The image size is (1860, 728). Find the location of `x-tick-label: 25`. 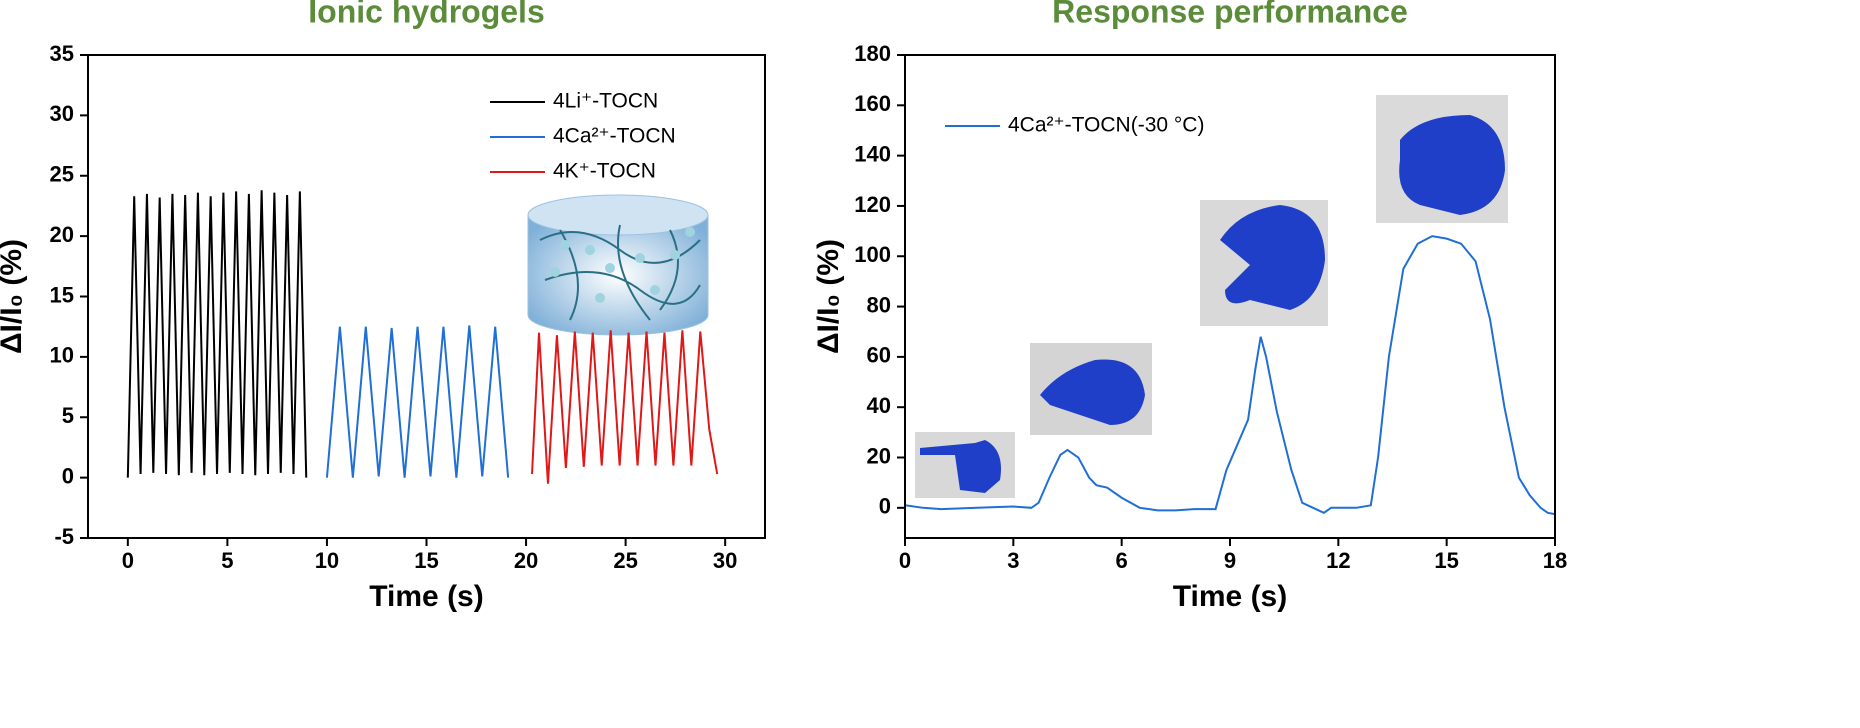

x-tick-label: 25 is located at coordinates (625, 560).